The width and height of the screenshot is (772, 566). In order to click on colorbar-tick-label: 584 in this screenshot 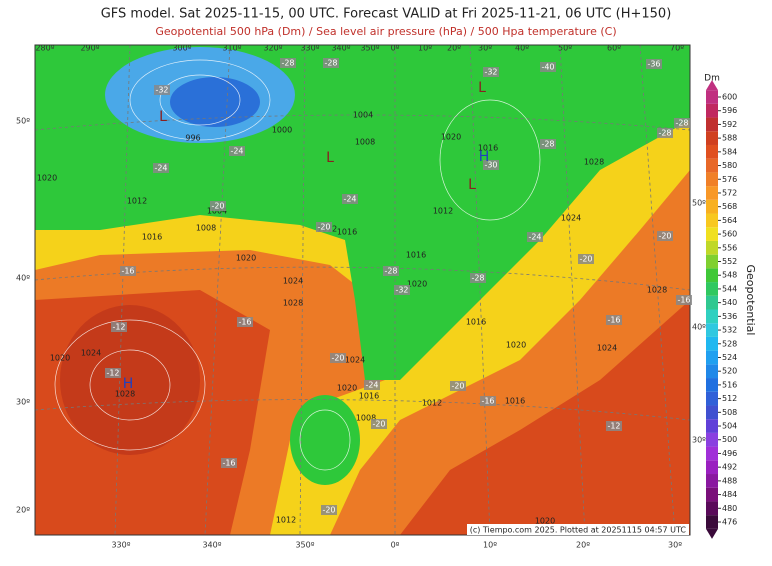, I will do `click(729, 151)`.